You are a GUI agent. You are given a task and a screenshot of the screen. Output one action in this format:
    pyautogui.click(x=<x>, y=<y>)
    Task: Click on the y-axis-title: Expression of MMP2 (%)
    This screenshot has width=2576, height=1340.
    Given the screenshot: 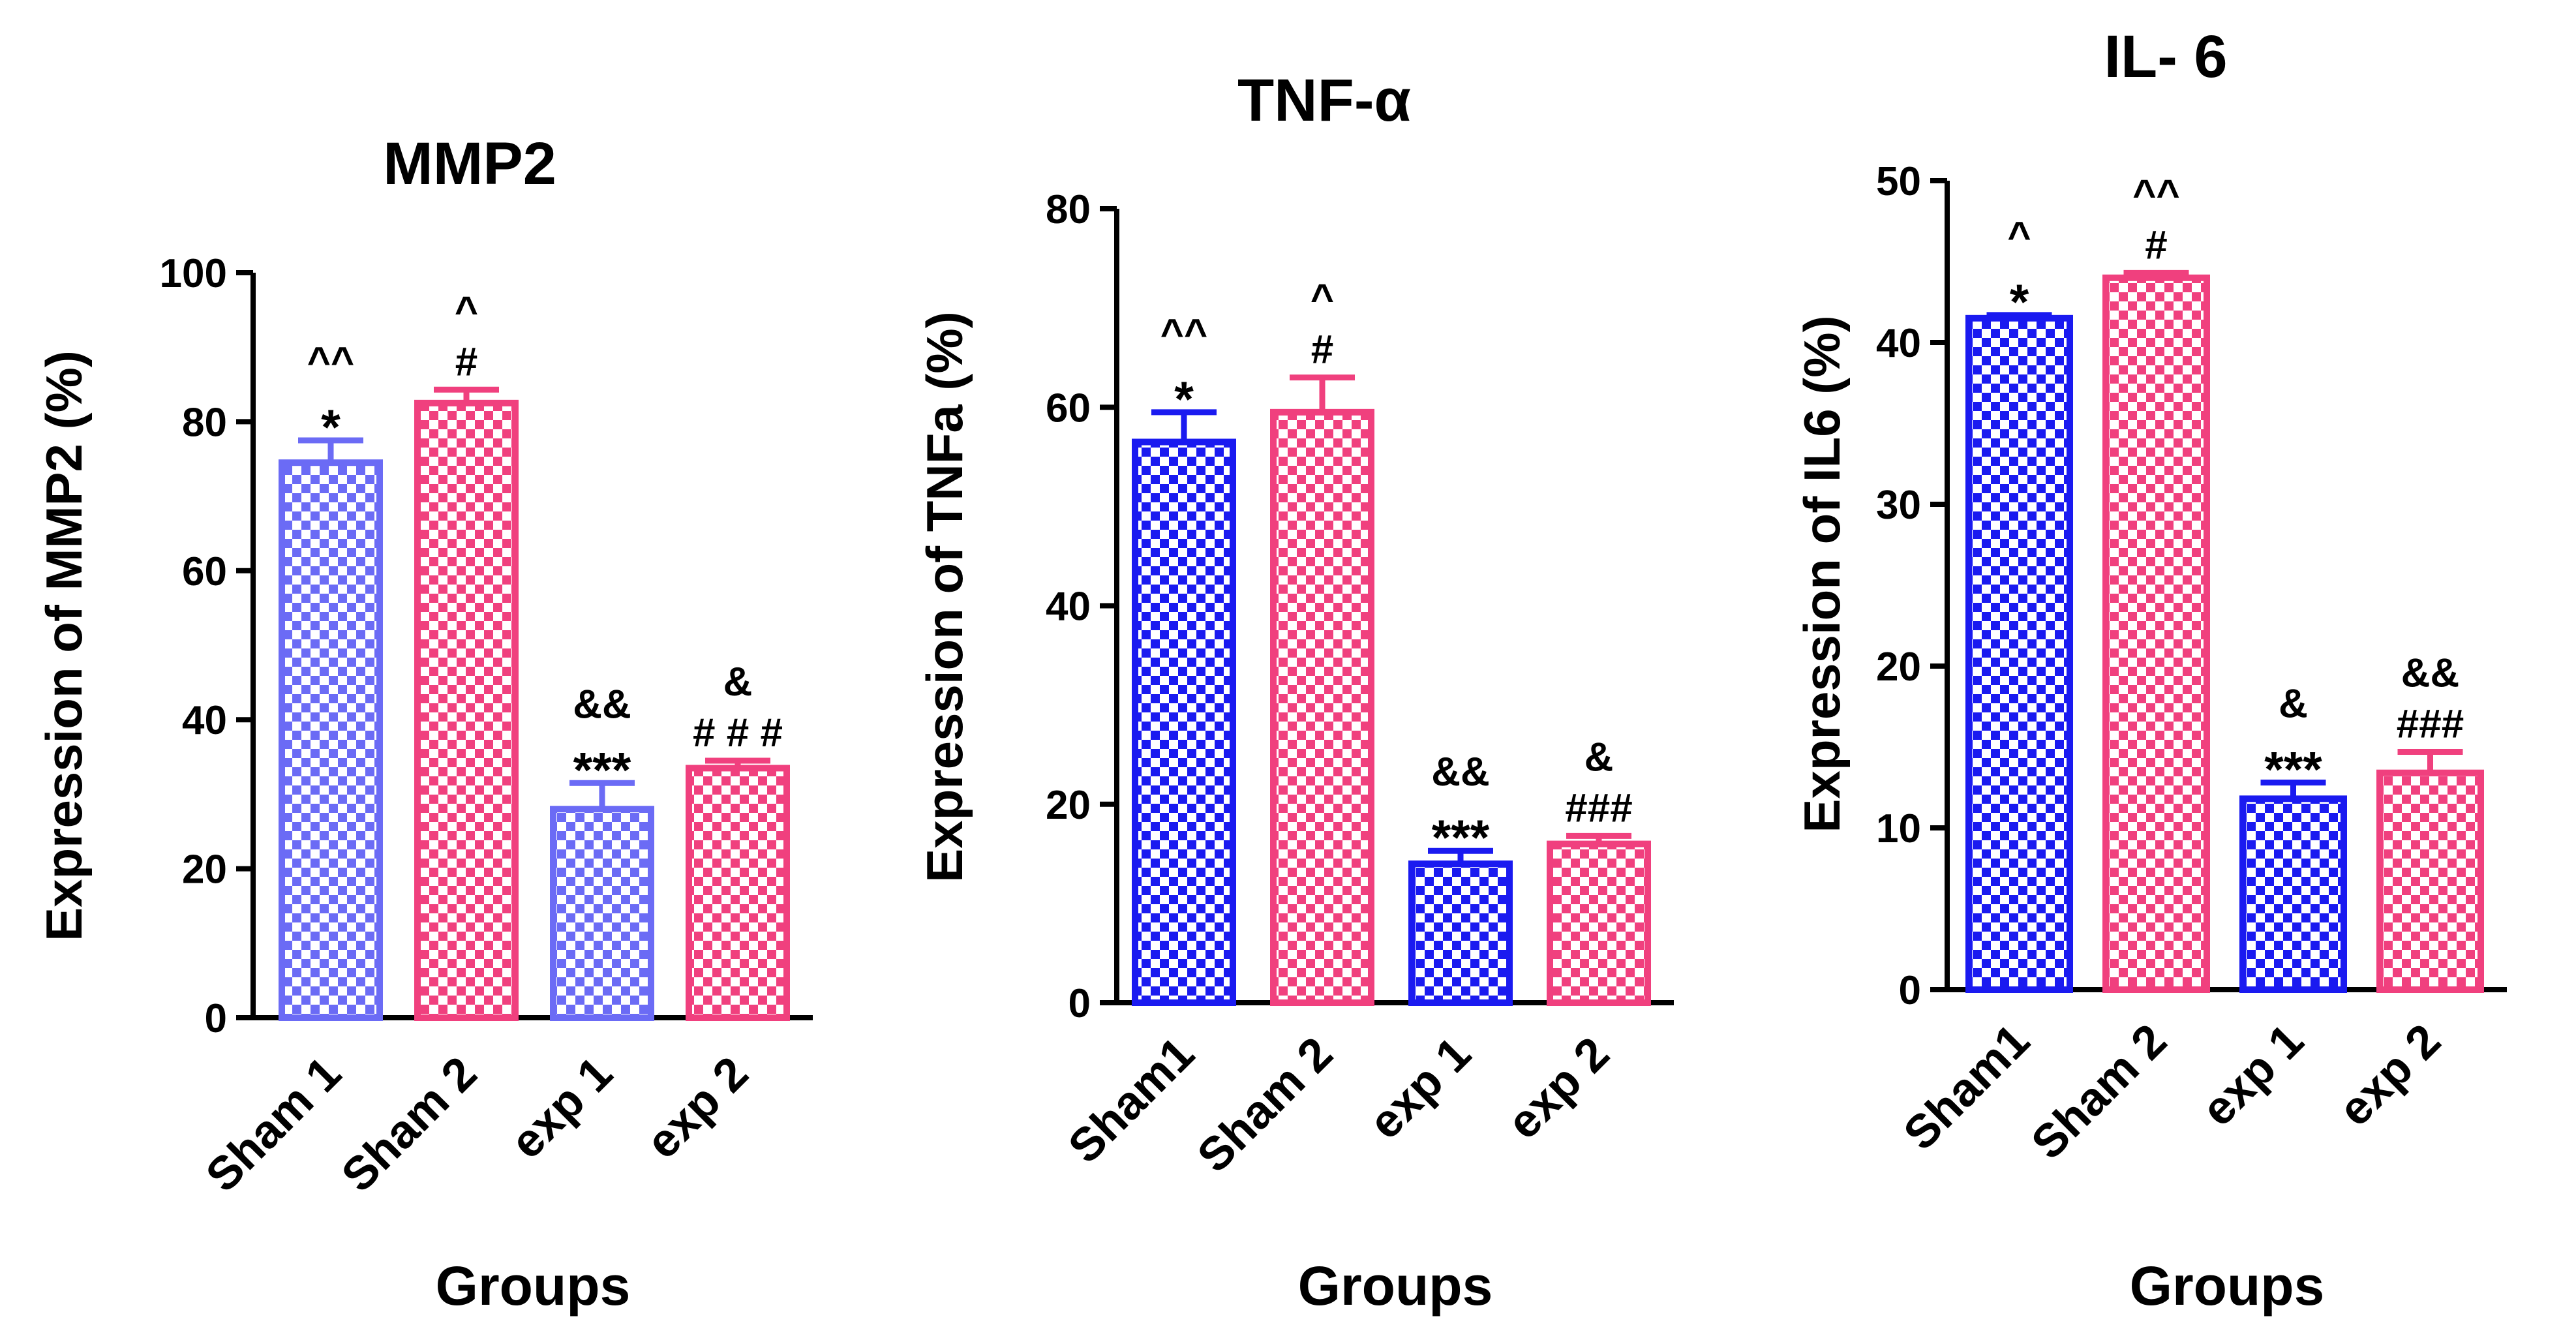 What is the action you would take?
    pyautogui.click(x=64, y=645)
    